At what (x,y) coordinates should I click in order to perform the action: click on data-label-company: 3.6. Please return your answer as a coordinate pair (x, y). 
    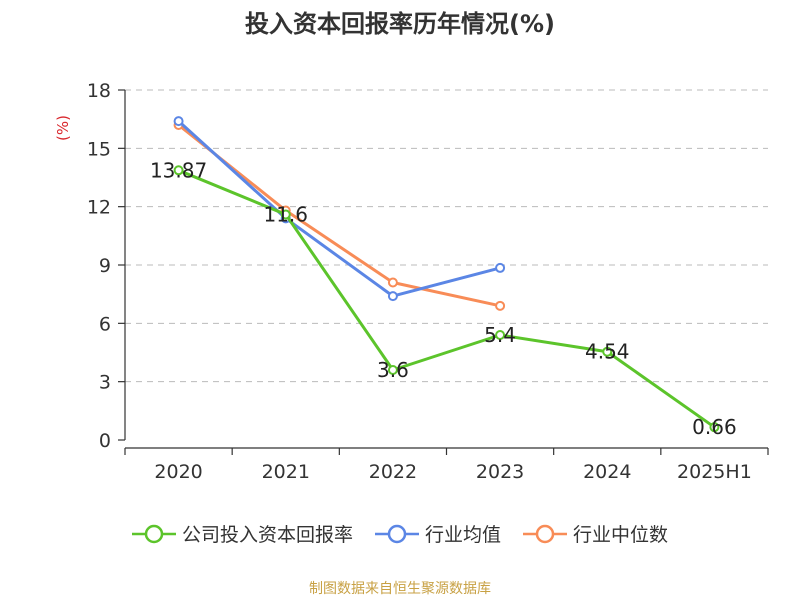
    Looking at the image, I should click on (393, 370).